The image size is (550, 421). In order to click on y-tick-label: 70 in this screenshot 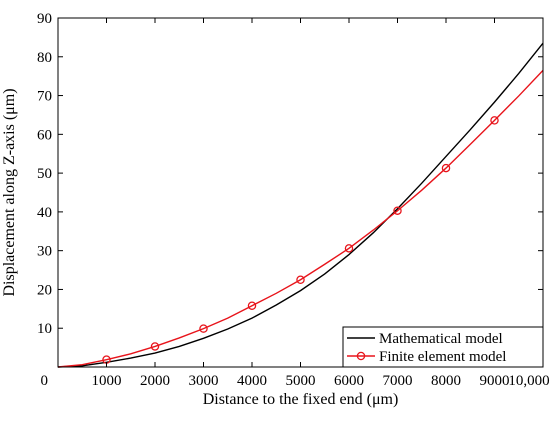, I will do `click(44, 97)`.